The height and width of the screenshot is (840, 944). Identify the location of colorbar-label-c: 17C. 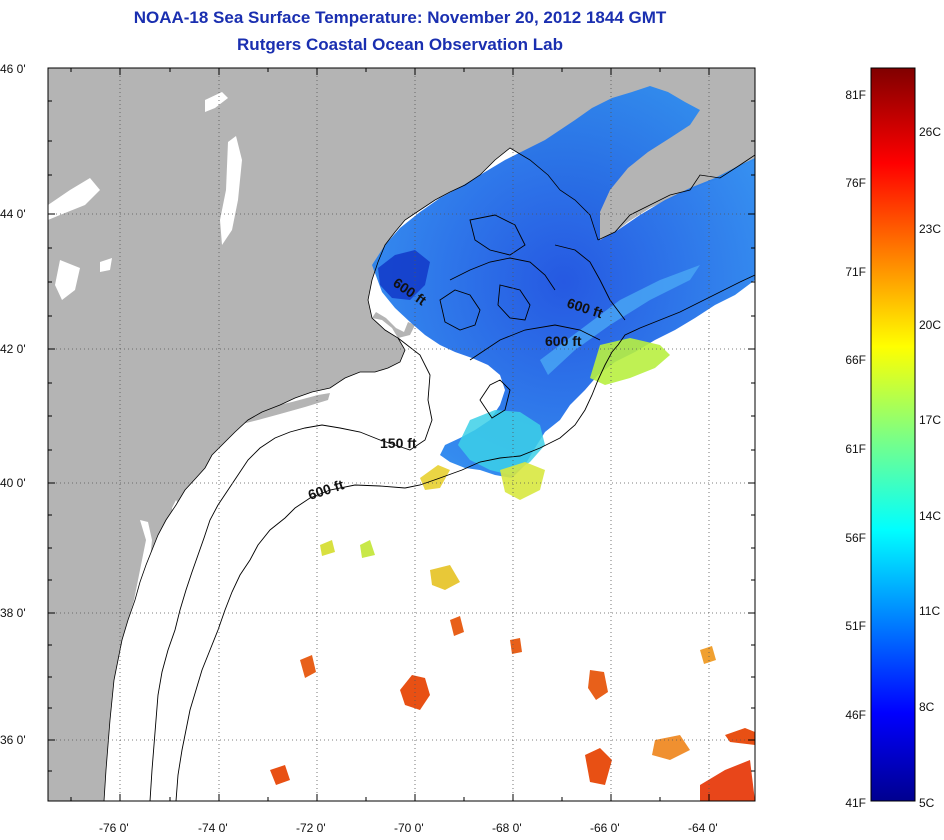
(930, 420).